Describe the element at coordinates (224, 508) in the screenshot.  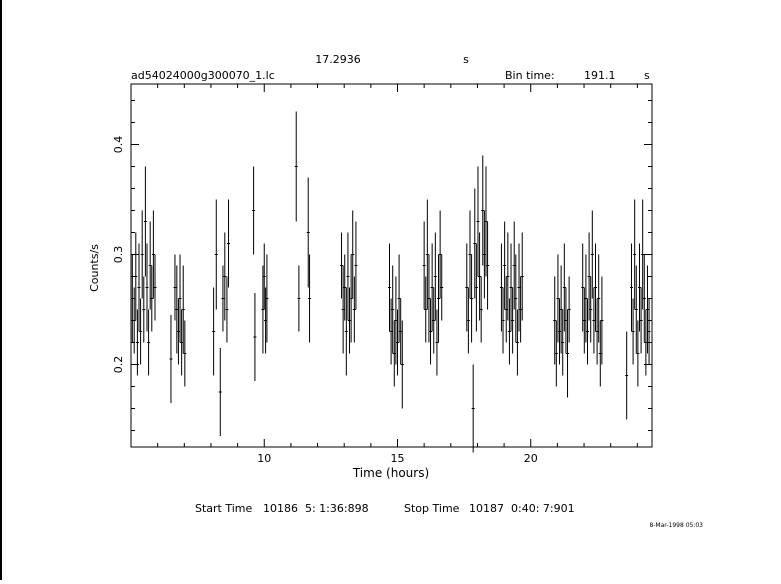
I see `start-time-label: Start Time` at that location.